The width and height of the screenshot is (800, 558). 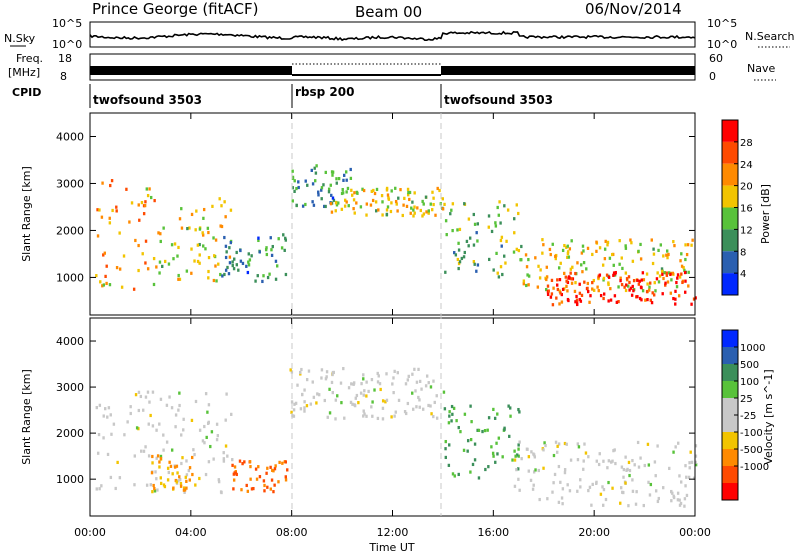 I want to click on velocity-colorbar-tick-label: 1000, so click(x=752, y=348).